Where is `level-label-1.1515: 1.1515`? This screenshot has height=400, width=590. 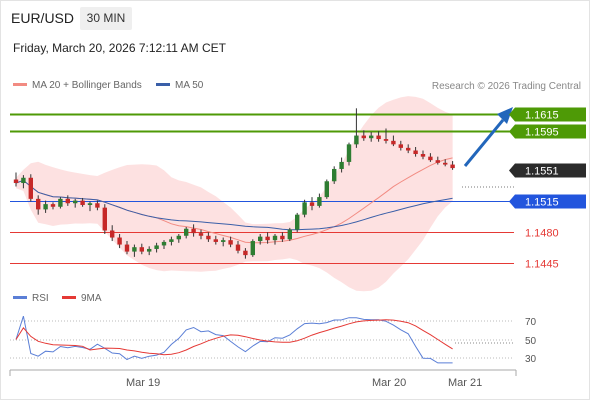 level-label-1.1515: 1.1515 is located at coordinates (542, 203).